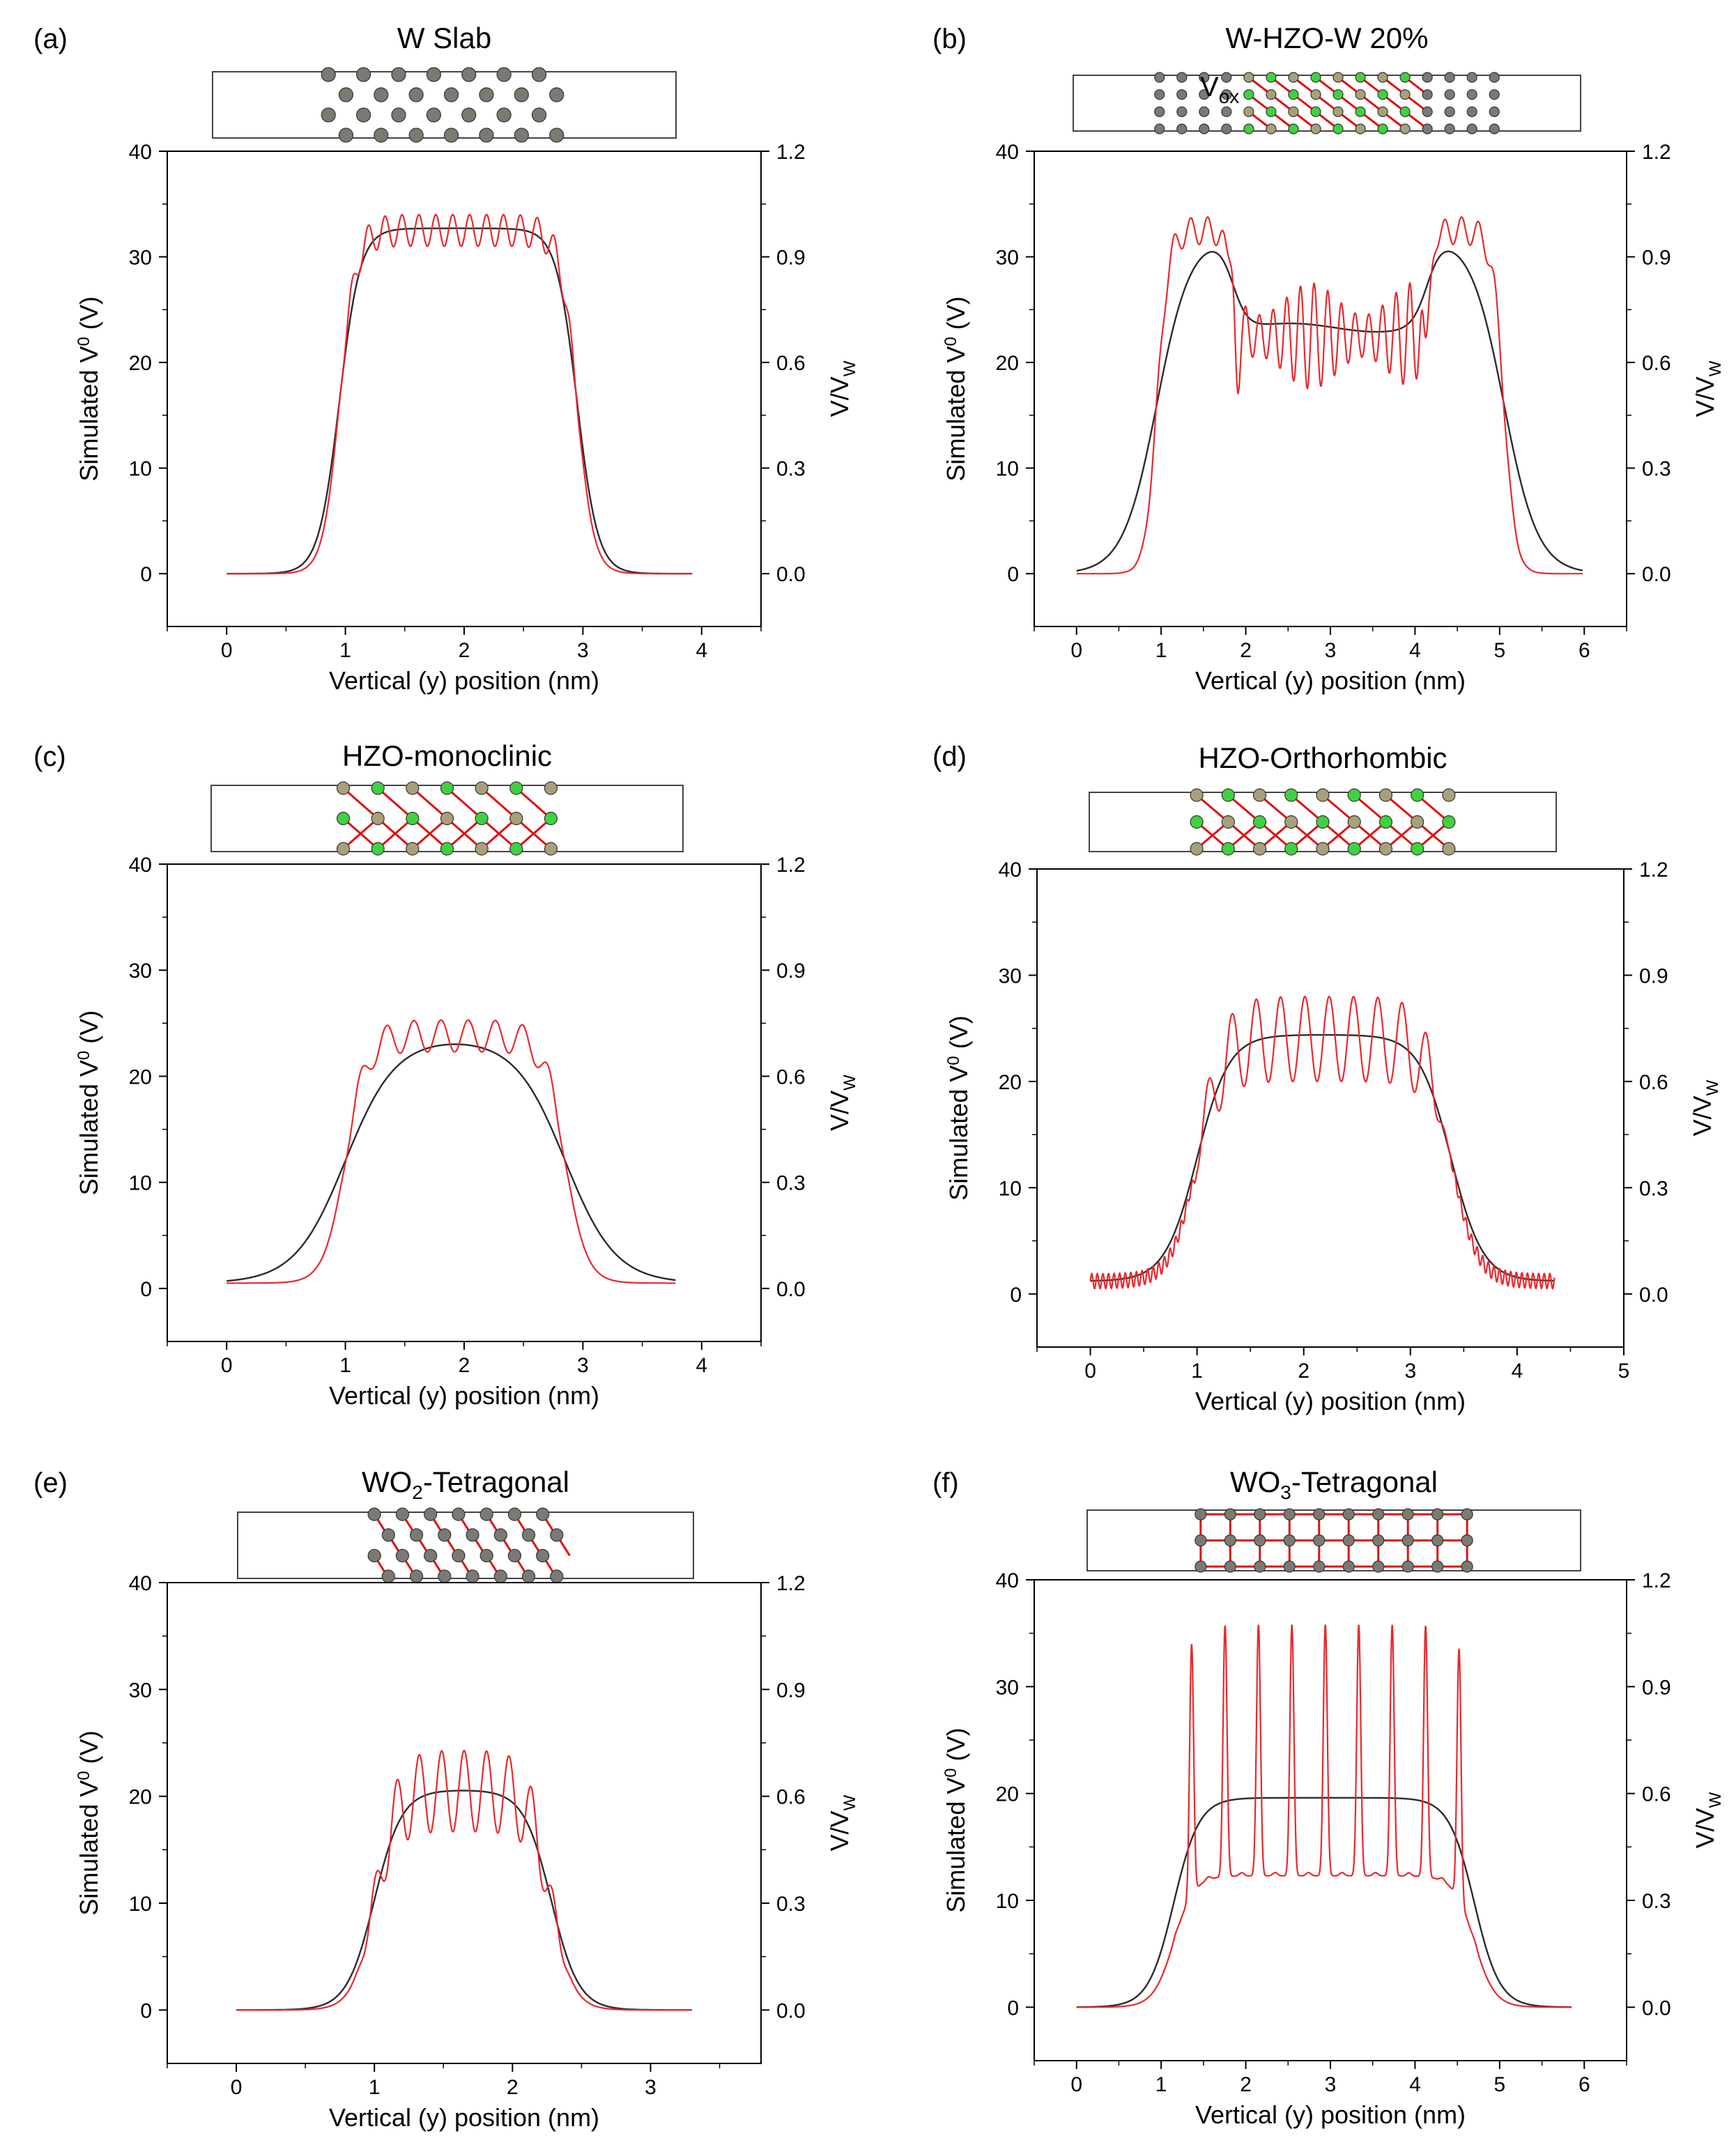 This screenshot has width=1736, height=2138. I want to click on x-tick-label: 3, so click(583, 1366).